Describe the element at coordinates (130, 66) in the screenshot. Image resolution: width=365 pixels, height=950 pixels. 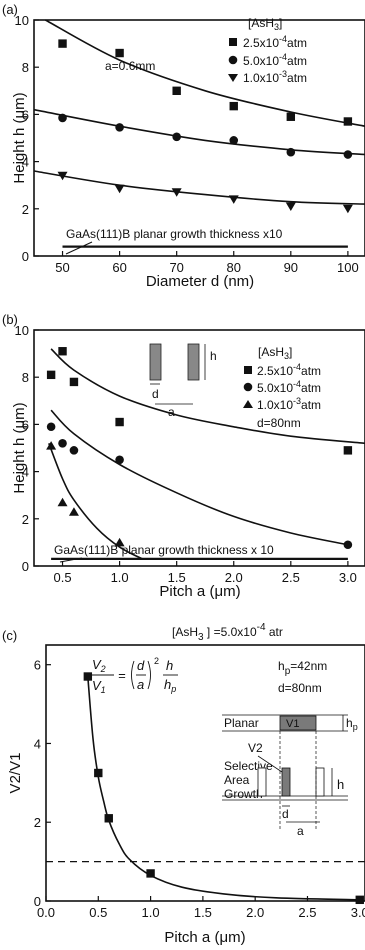
I see `panel-a-pitch-note: a=0.6mm` at that location.